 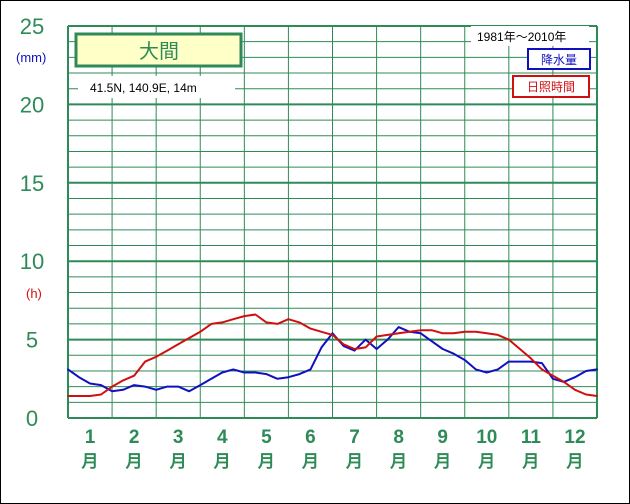 What do you see at coordinates (31, 57) in the screenshot?
I see `y-unit-left: (mm)` at bounding box center [31, 57].